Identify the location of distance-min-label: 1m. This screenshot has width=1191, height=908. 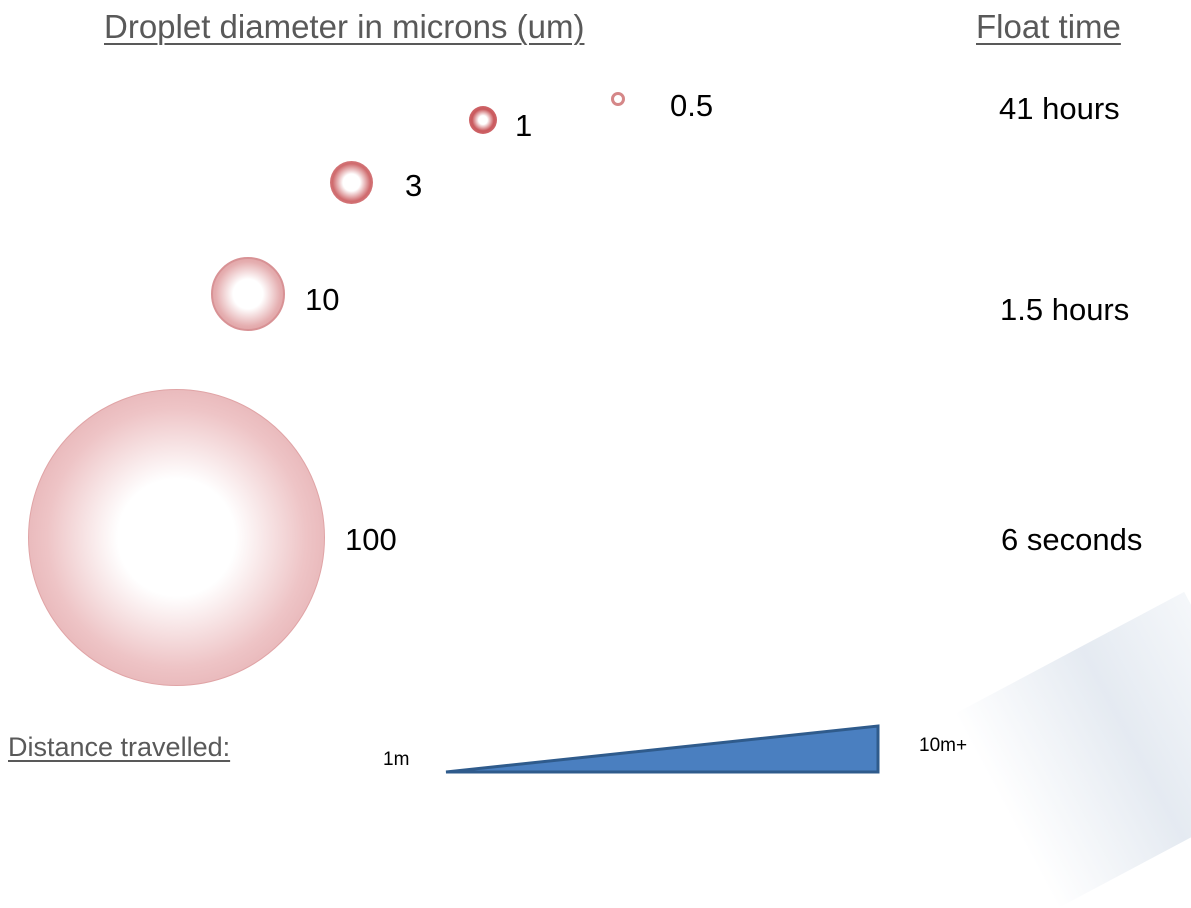
(396, 759).